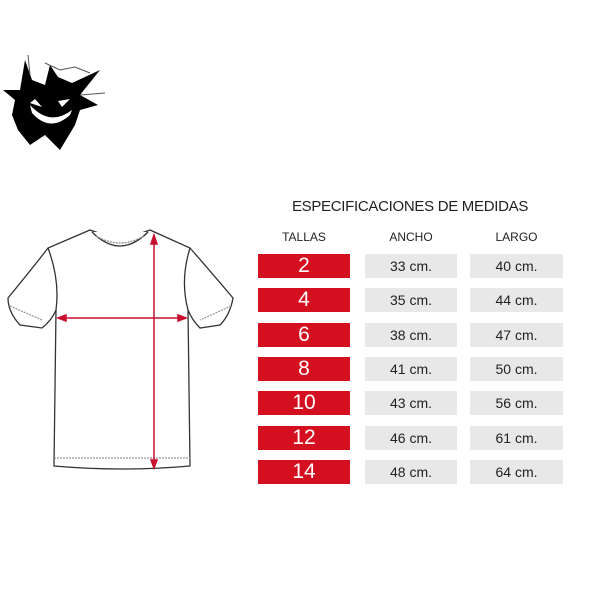  What do you see at coordinates (304, 471) in the screenshot?
I see `cell-talla: 14` at bounding box center [304, 471].